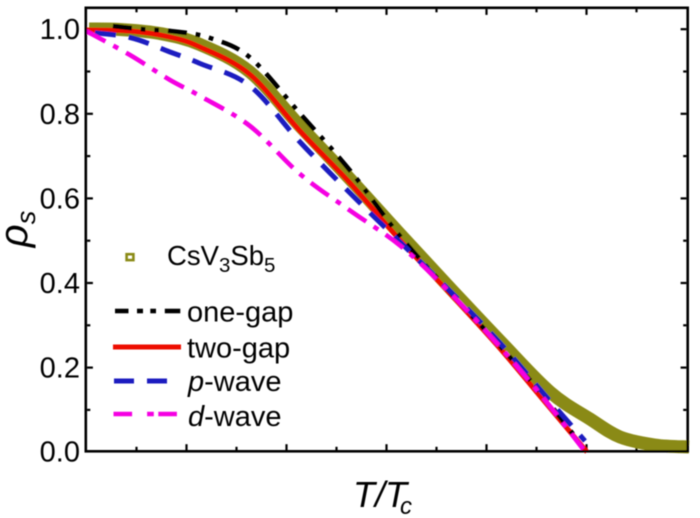 The image size is (700, 518). Describe the element at coordinates (60, 452) in the screenshot. I see `svg-text: 0.0` at that location.